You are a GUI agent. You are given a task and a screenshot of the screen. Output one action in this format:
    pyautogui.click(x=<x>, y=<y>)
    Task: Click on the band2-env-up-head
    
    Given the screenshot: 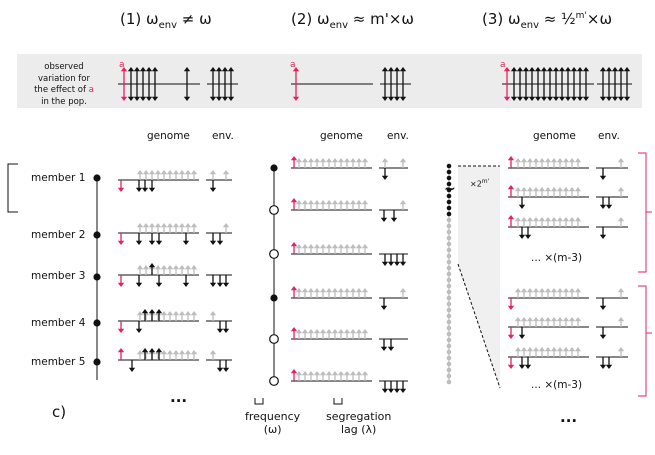 What is the action you would take?
    pyautogui.click(x=385, y=69)
    